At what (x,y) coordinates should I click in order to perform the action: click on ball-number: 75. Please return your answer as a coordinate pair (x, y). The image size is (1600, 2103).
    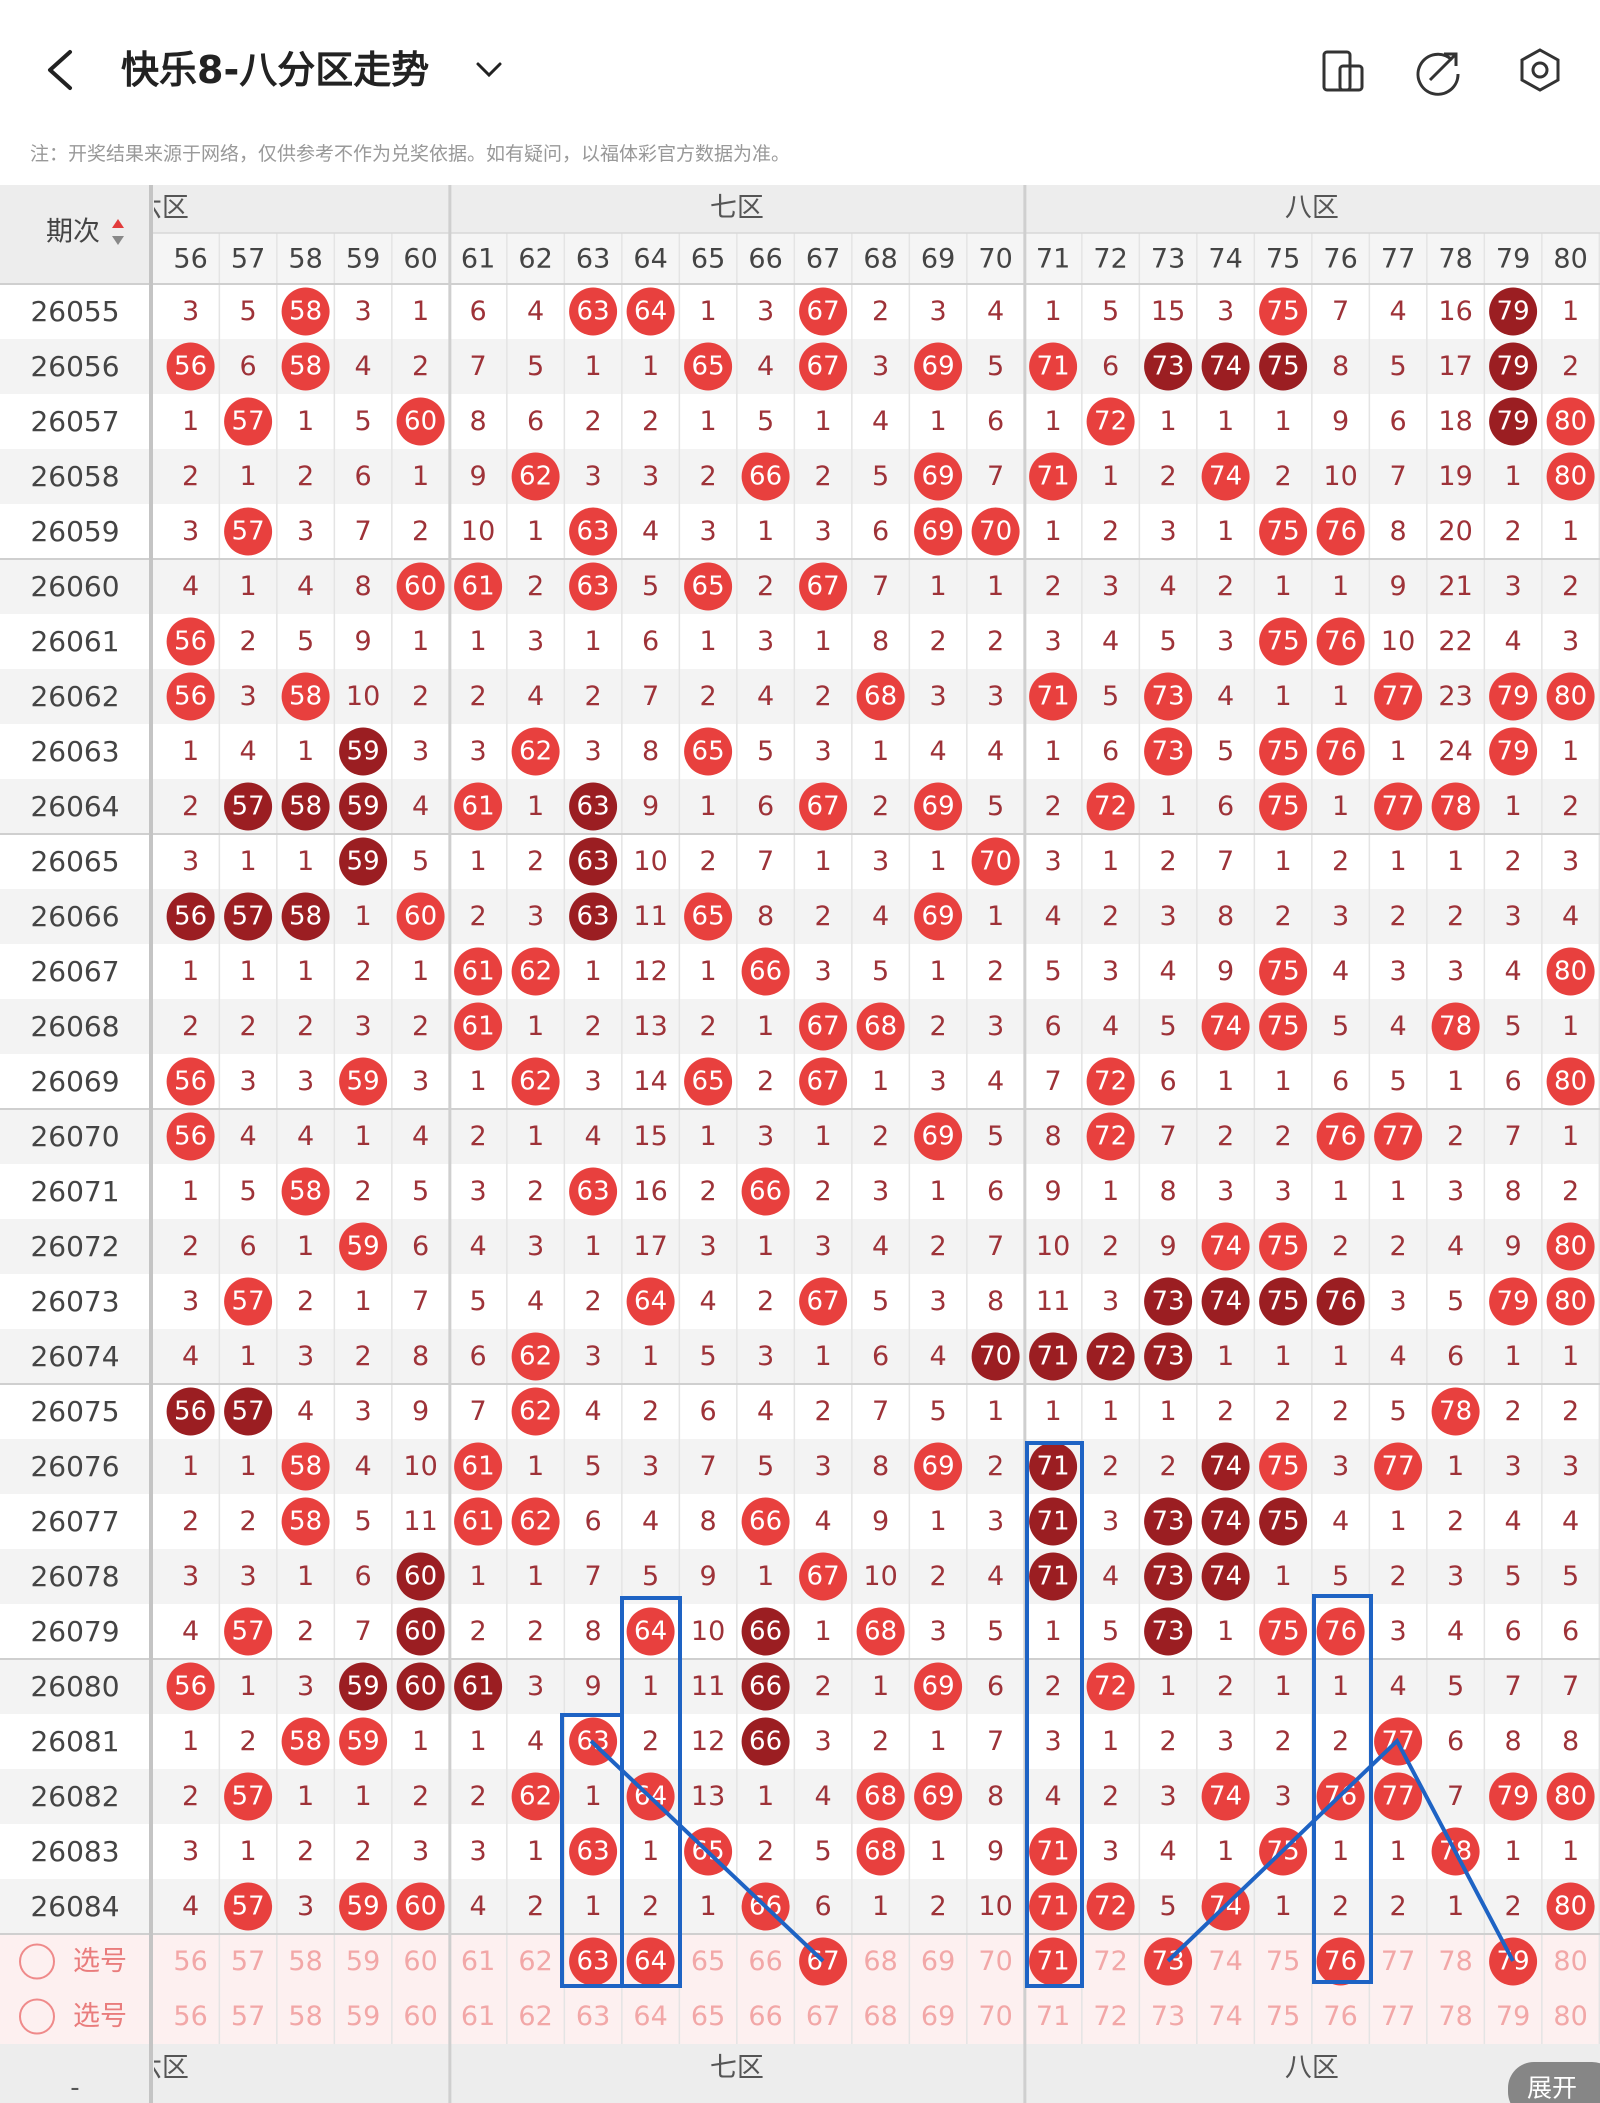
    Looking at the image, I should click on (1283, 1522).